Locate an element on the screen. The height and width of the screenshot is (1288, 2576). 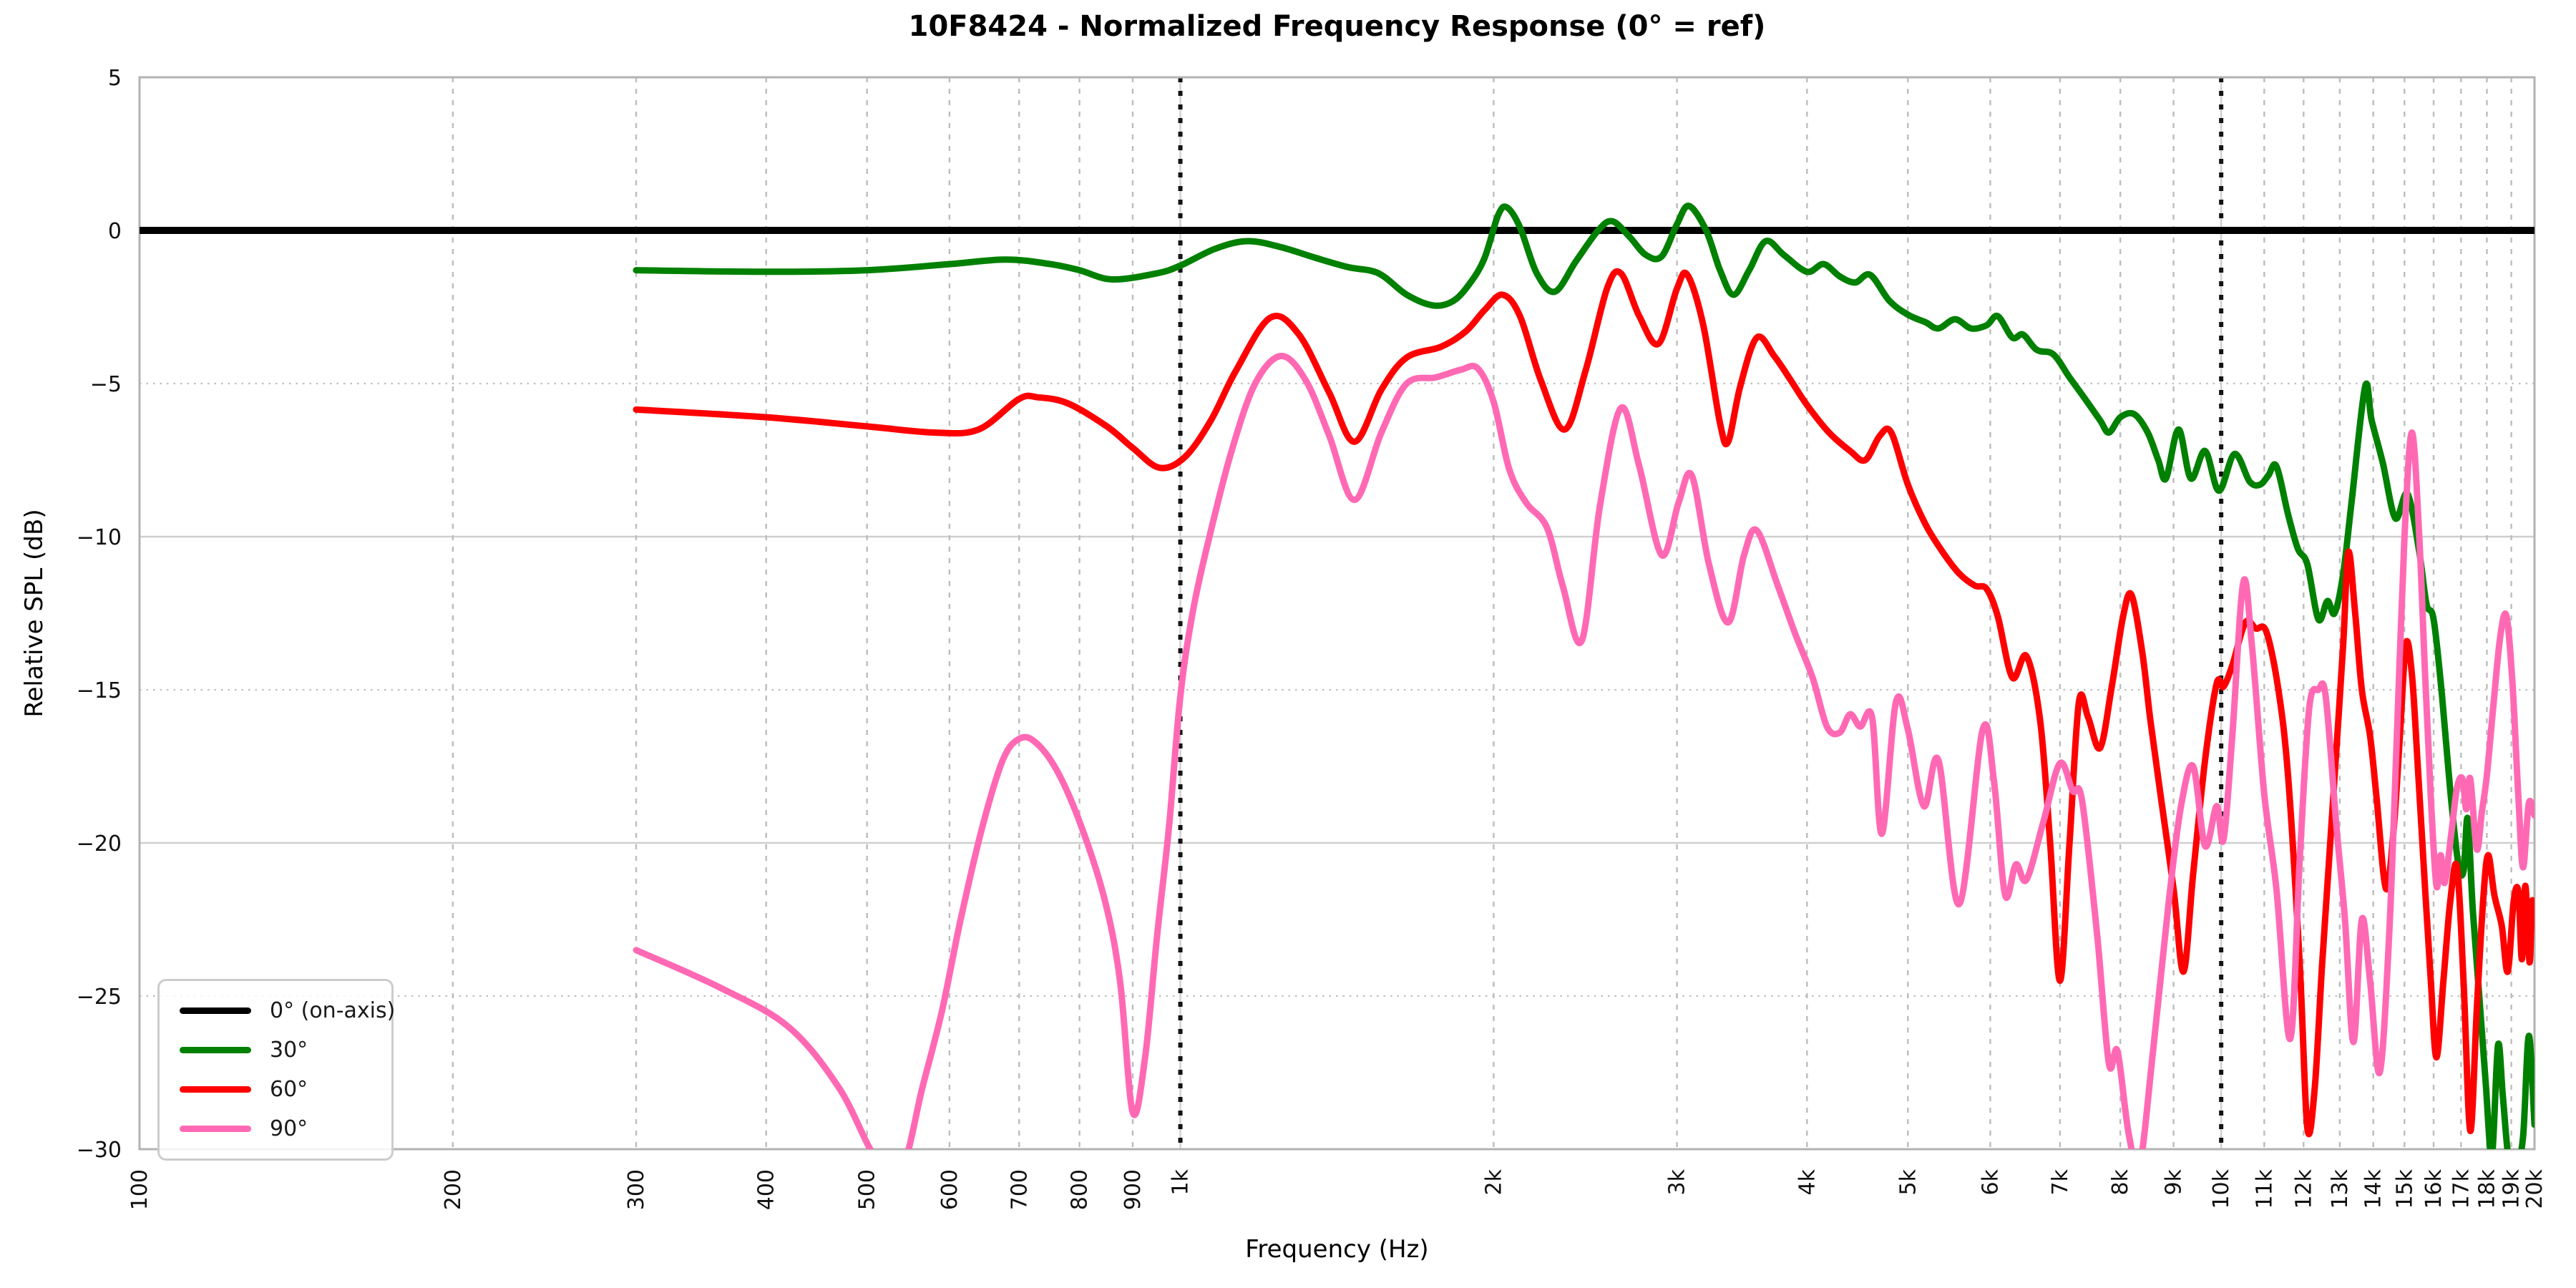
svg-text: 7k is located at coordinates (2060, 1182).